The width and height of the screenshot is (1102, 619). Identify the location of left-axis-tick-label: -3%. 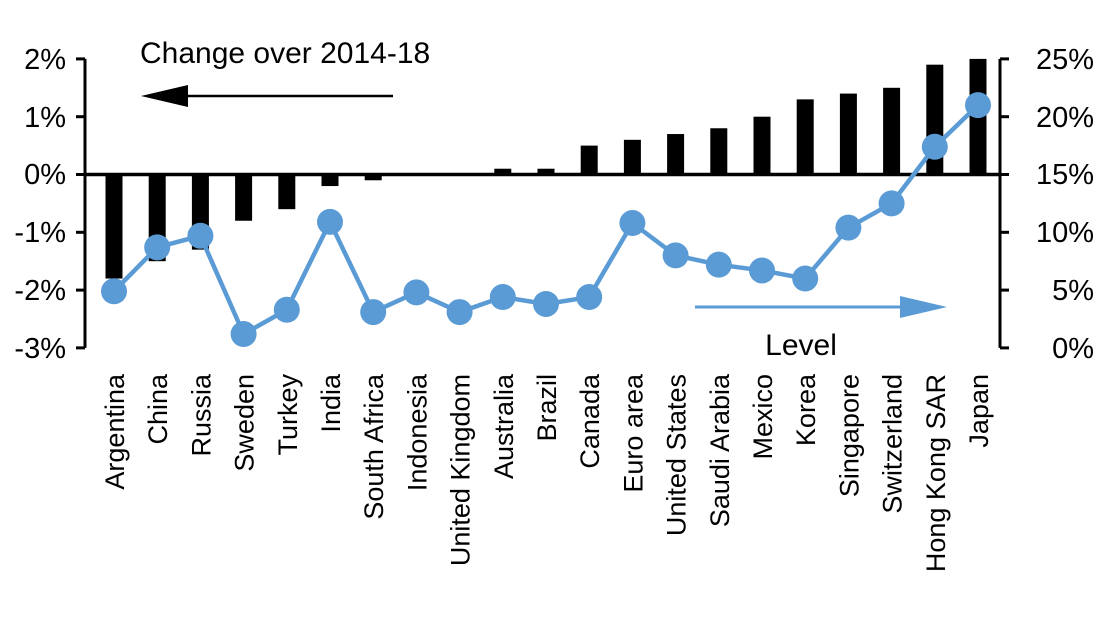
(40, 349).